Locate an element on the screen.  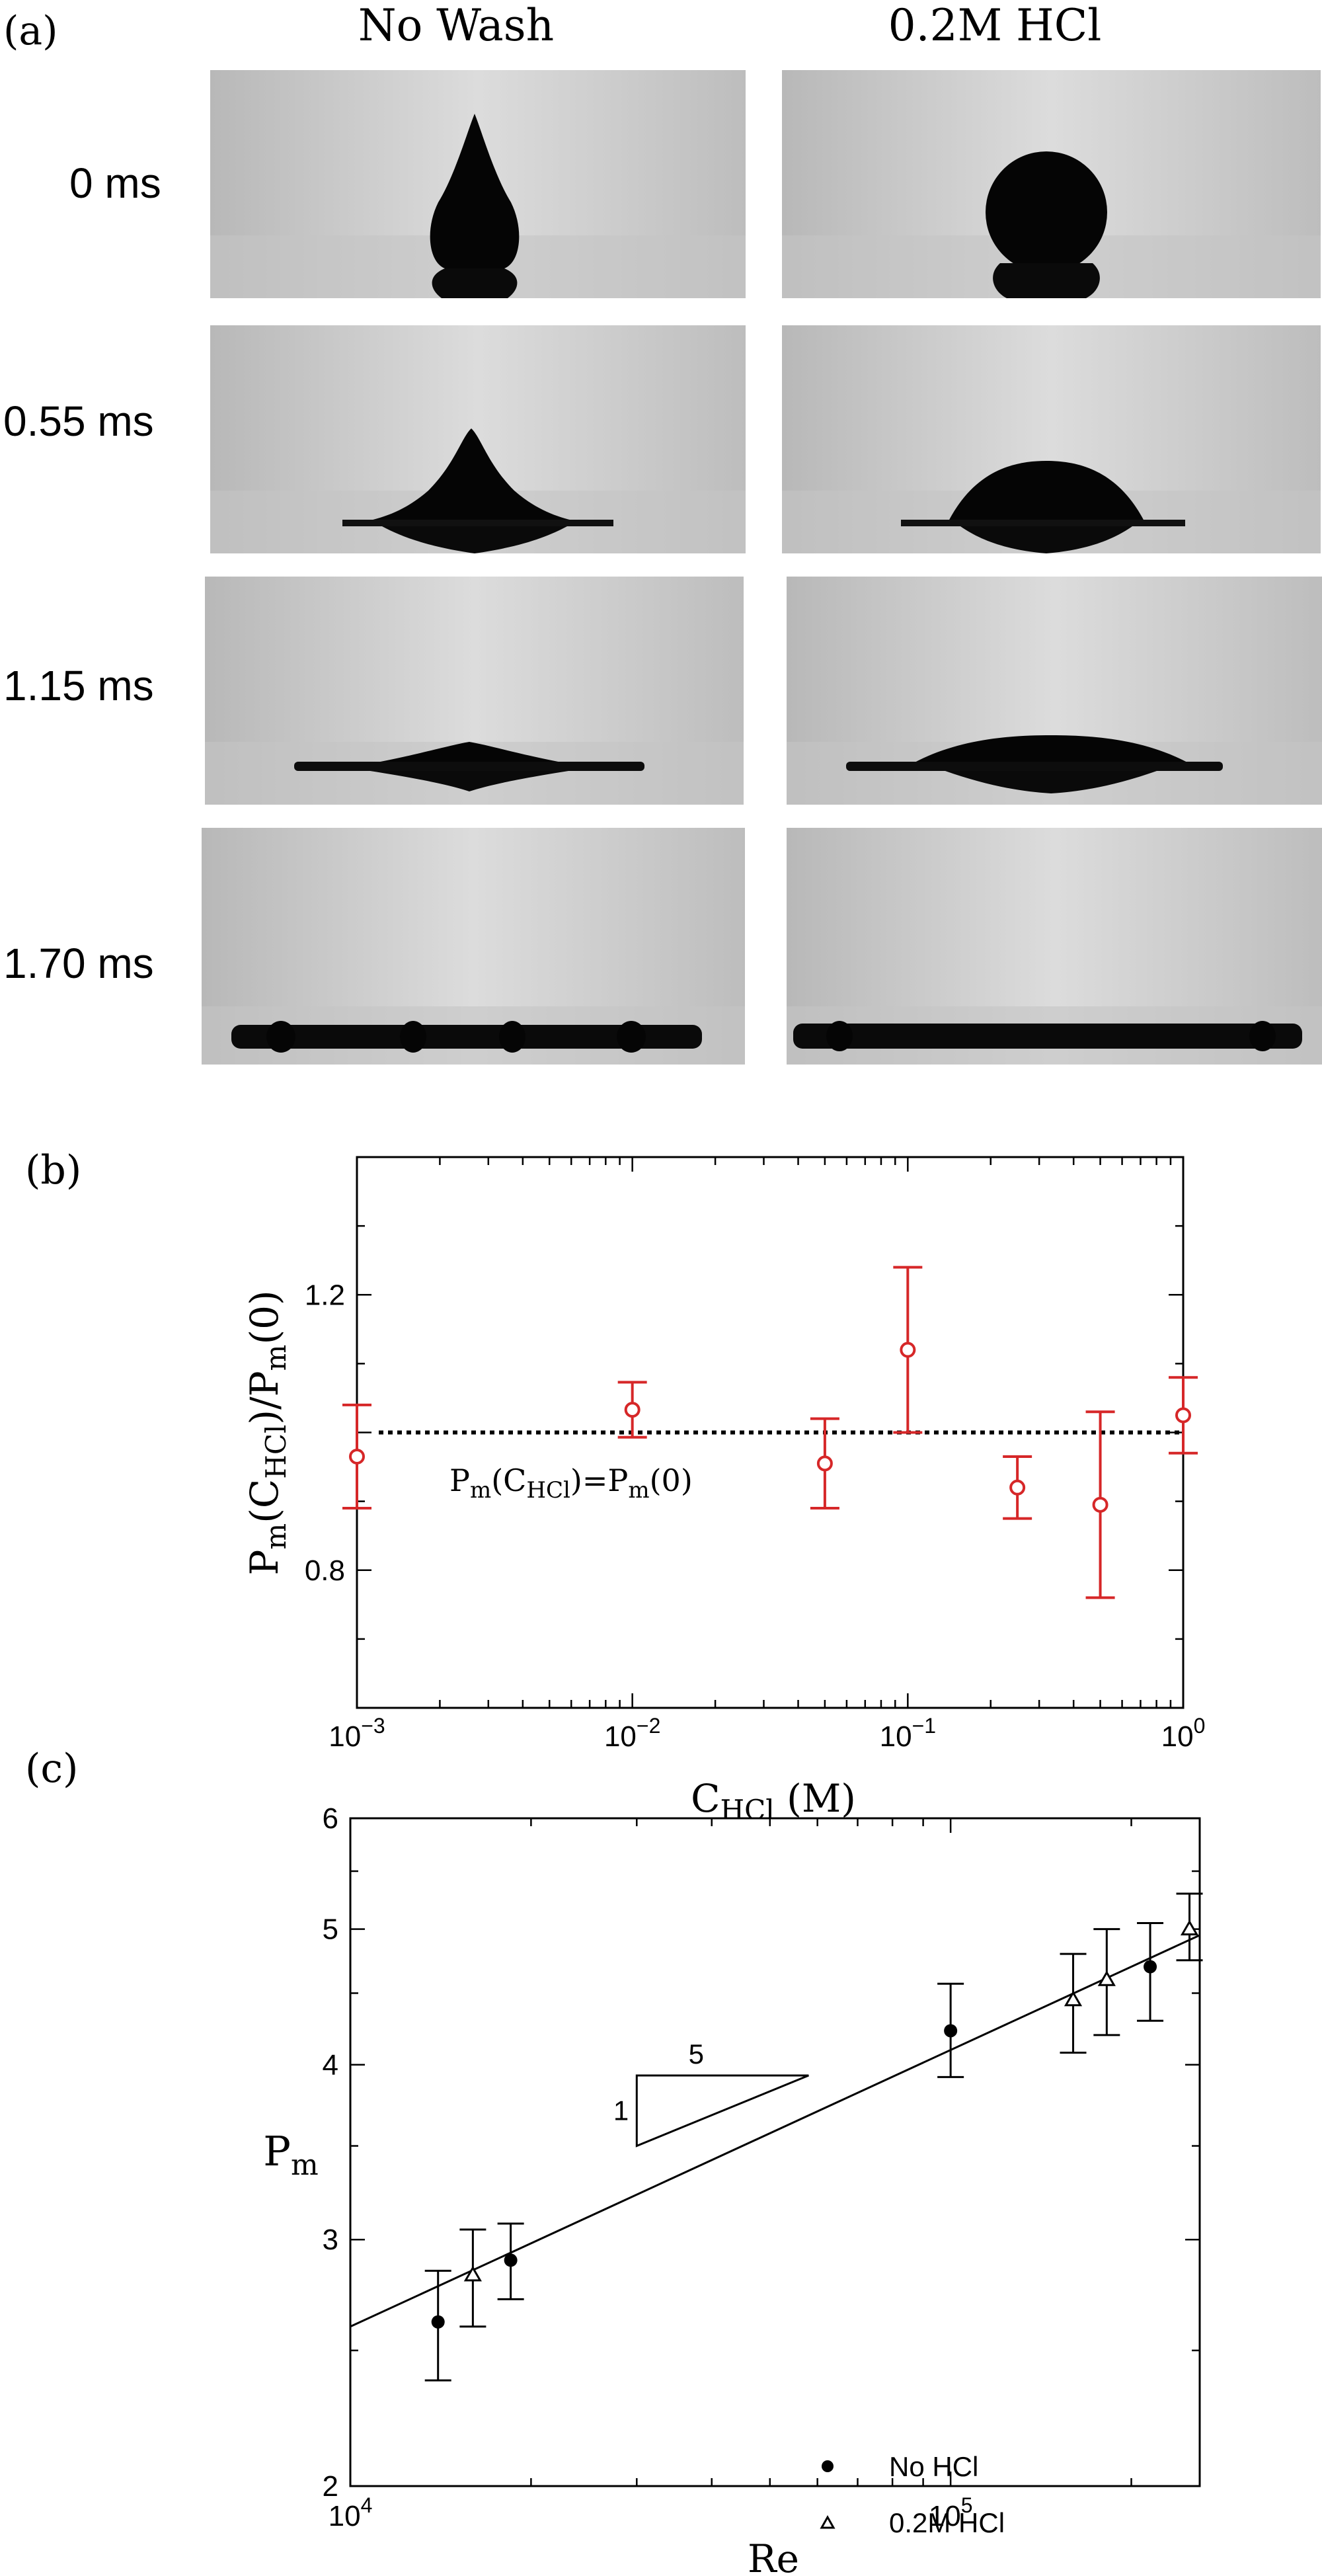
panel-b-label: (b) is located at coordinates (53, 1170).